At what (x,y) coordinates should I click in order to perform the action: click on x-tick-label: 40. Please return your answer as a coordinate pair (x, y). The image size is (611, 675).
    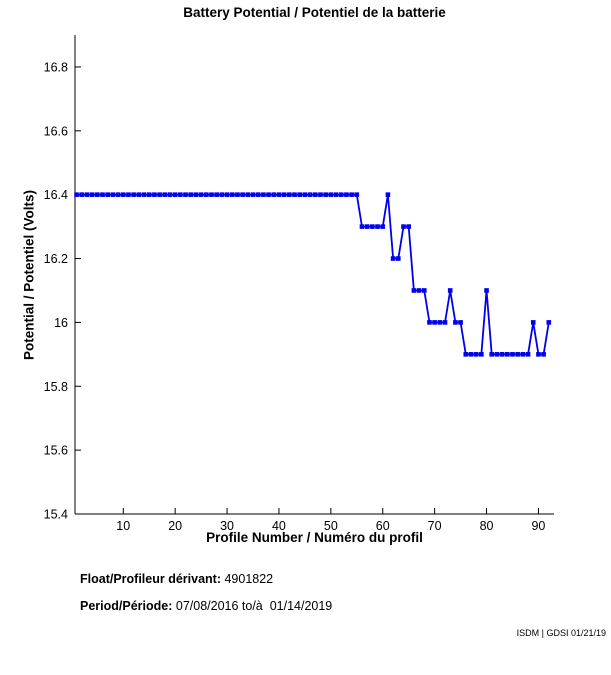
    Looking at the image, I should click on (279, 526).